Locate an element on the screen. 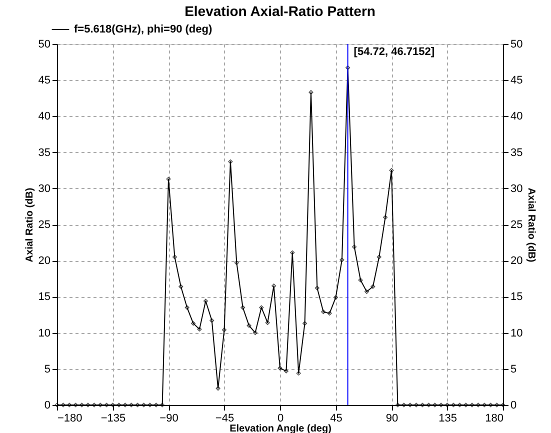  y-tick-label: 5 is located at coordinates (47, 369).